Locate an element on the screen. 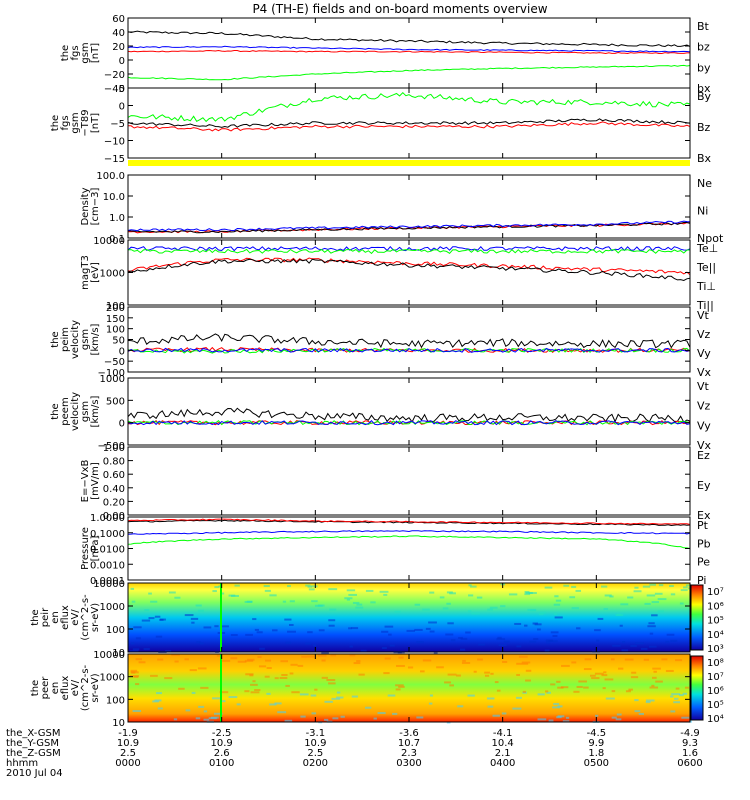 The height and width of the screenshot is (800, 750). y-axis-label-line: eflux is located at coordinates (65, 617).